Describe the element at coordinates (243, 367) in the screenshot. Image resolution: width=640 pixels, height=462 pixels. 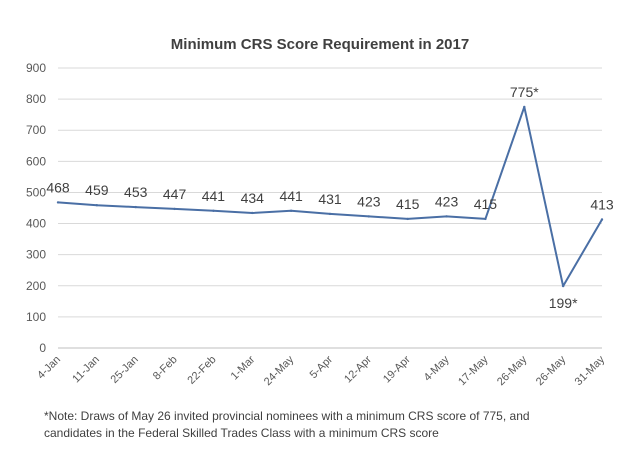
I see `x-tick-label: 1-Mar` at that location.